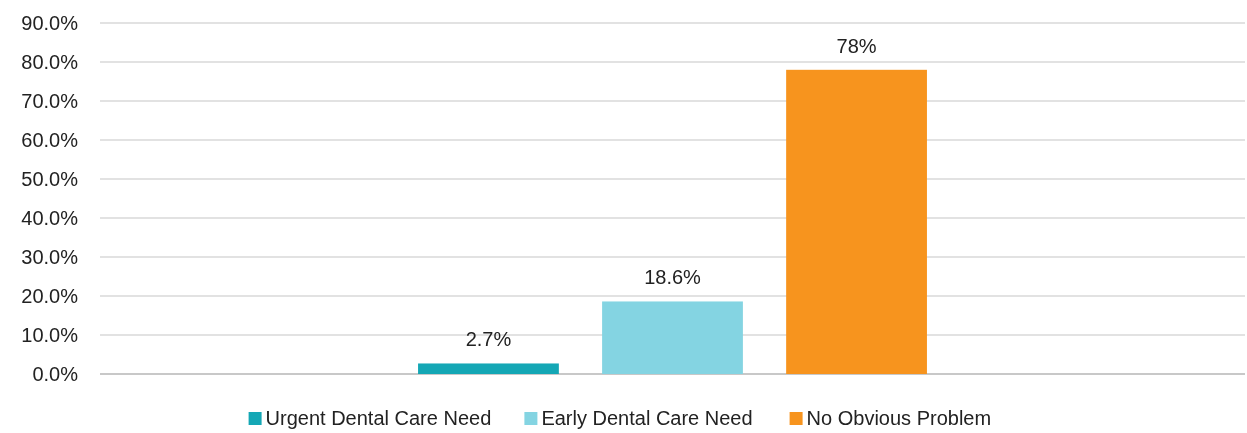 The image size is (1247, 433). What do you see at coordinates (50, 218) in the screenshot?
I see `y-tick-label: 40.0%` at bounding box center [50, 218].